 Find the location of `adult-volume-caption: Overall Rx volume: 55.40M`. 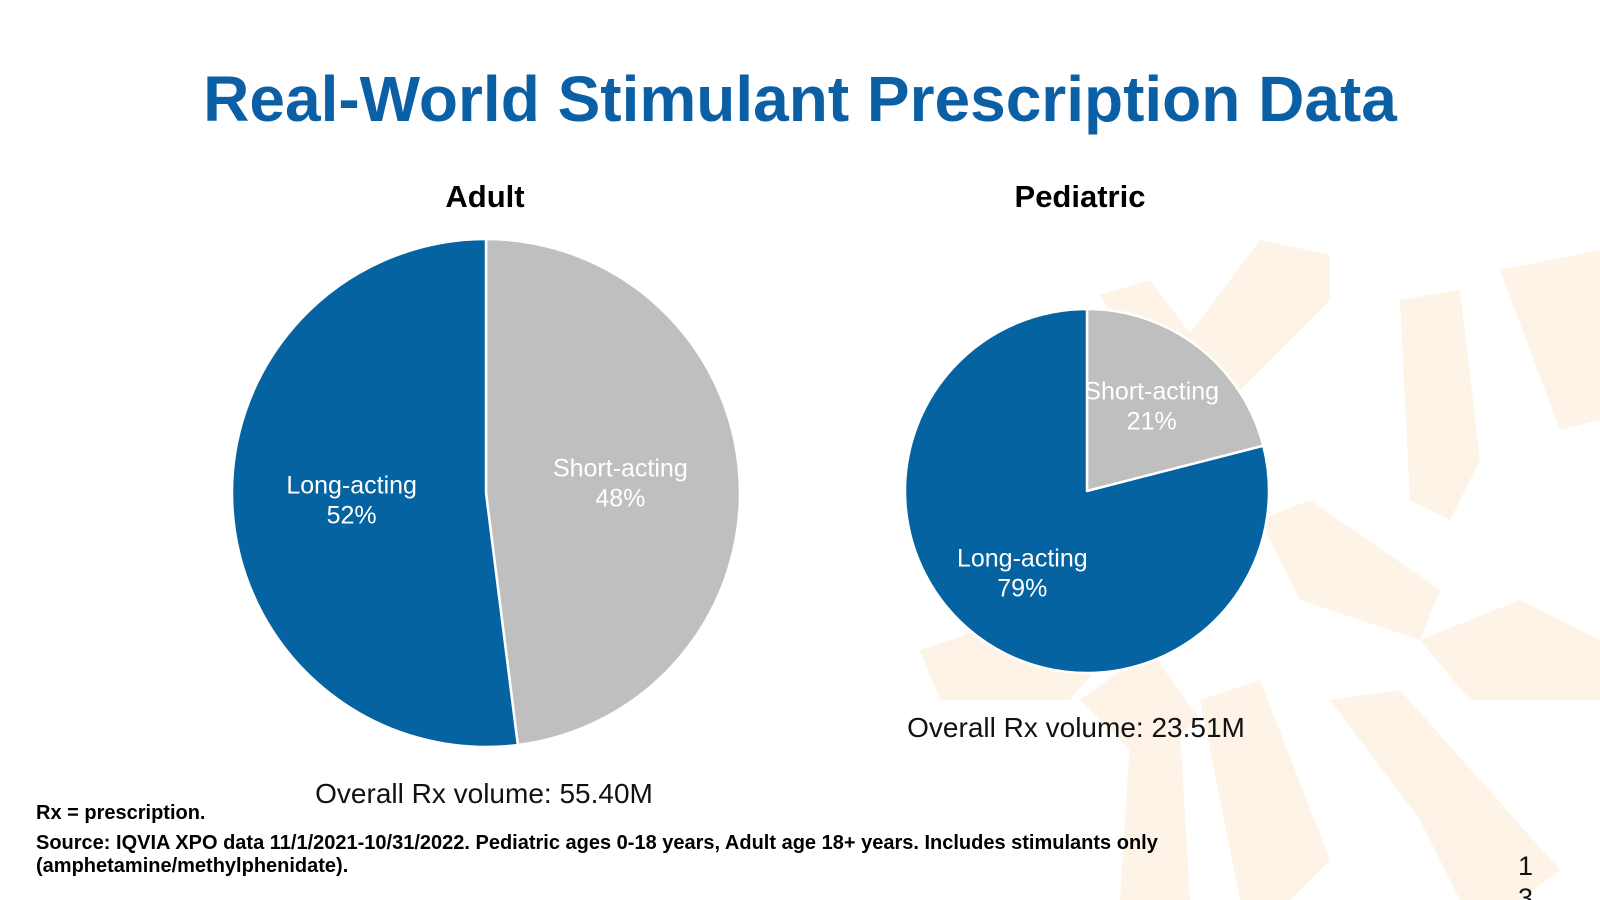

adult-volume-caption: Overall Rx volume: 55.40M is located at coordinates (484, 793).